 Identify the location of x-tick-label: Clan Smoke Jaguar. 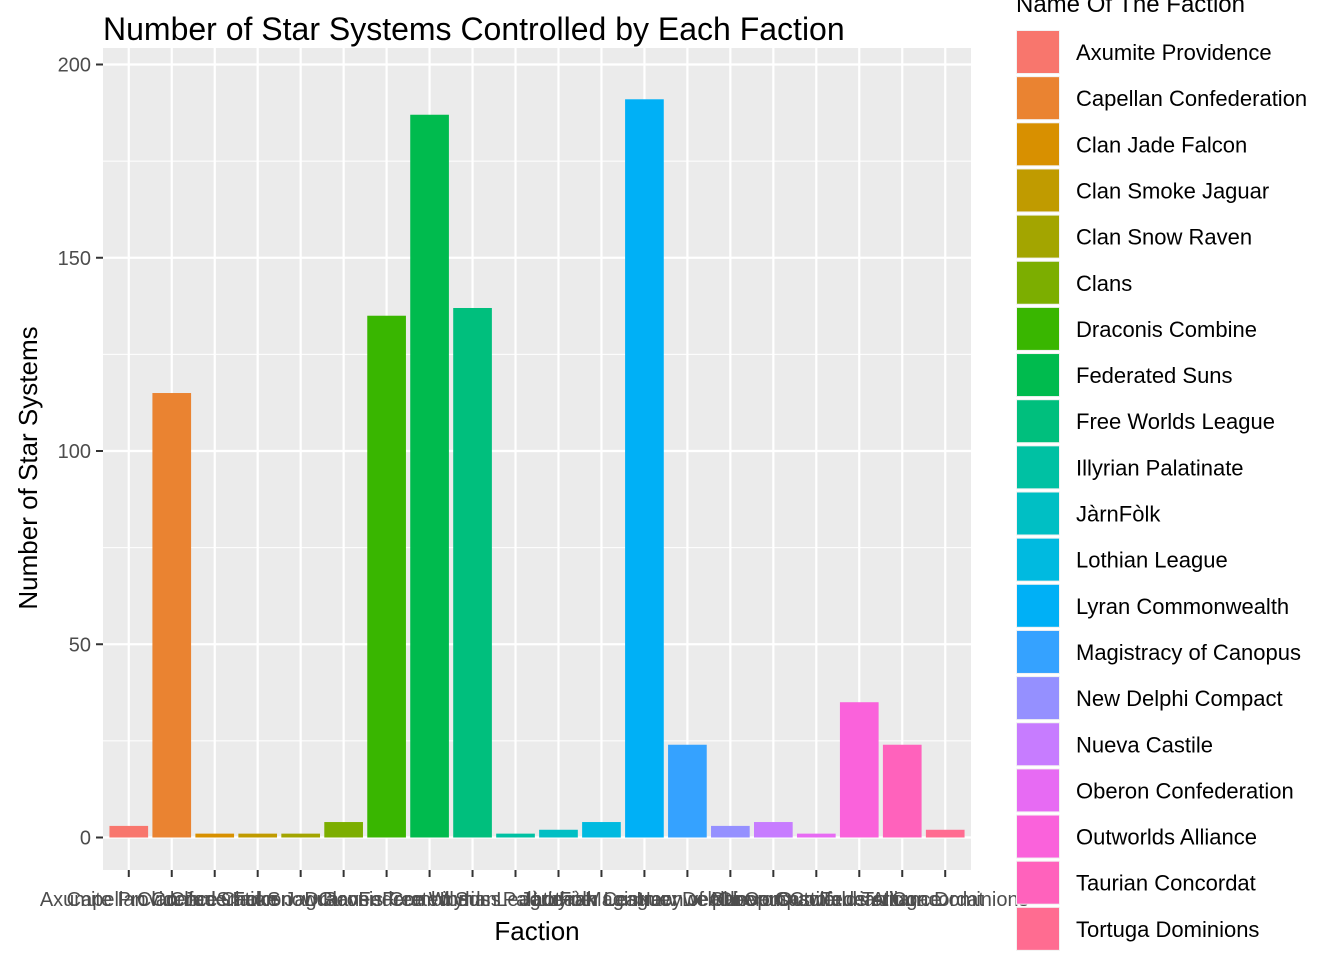
(258, 900).